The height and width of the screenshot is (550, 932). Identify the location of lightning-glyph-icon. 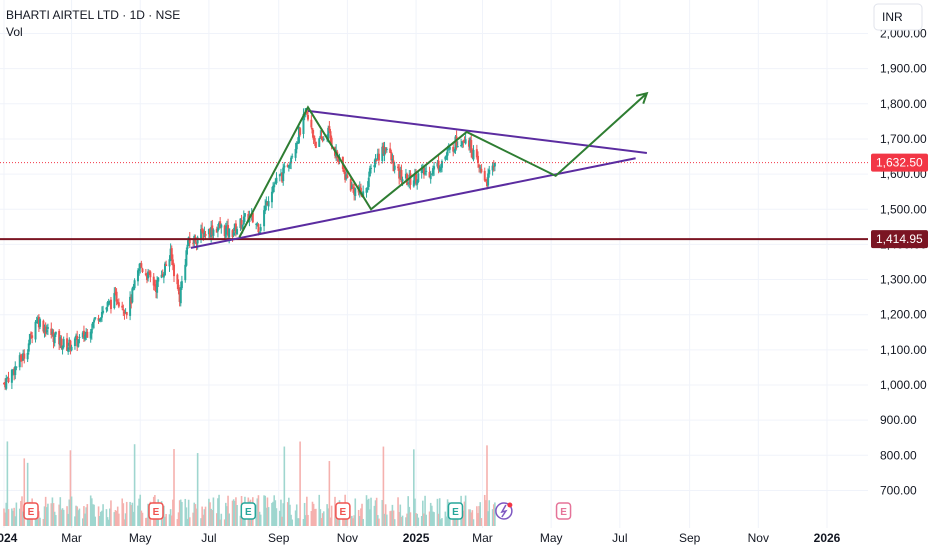
(504, 511).